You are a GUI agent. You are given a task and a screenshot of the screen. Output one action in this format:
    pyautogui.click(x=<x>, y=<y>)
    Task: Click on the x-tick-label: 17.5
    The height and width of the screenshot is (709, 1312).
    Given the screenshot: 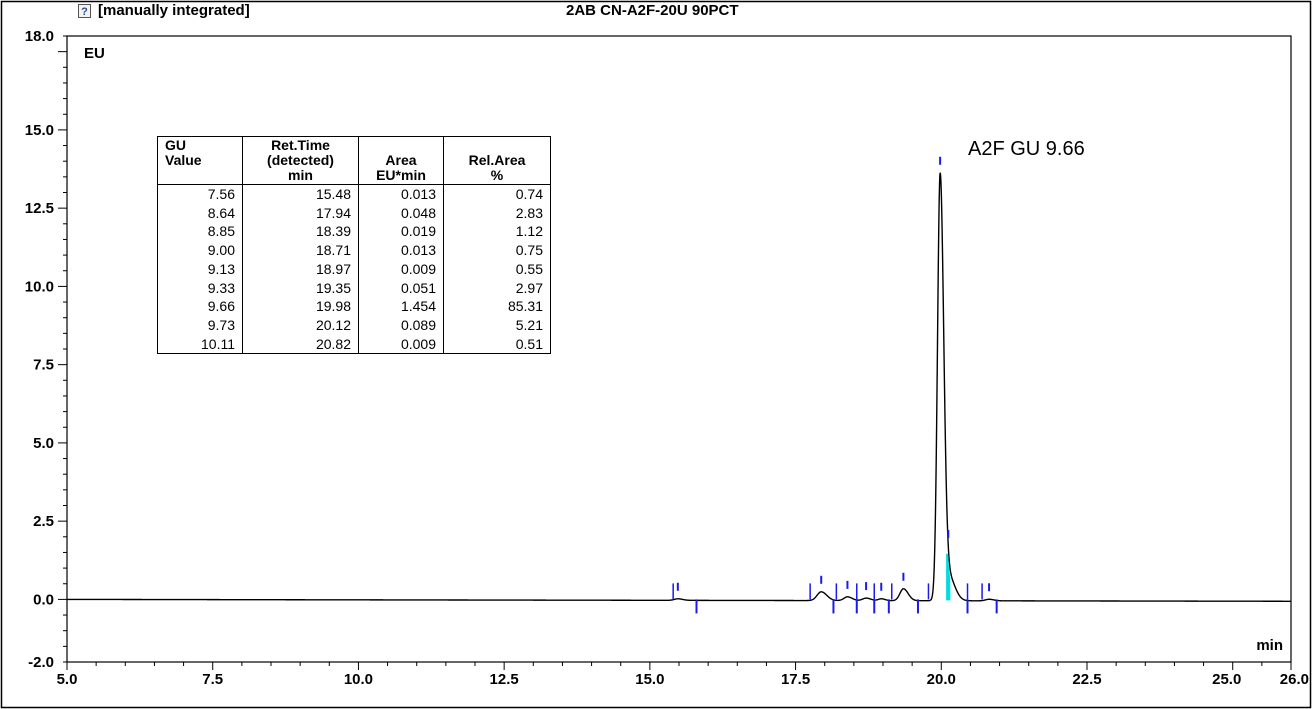 What is the action you would take?
    pyautogui.click(x=795, y=679)
    